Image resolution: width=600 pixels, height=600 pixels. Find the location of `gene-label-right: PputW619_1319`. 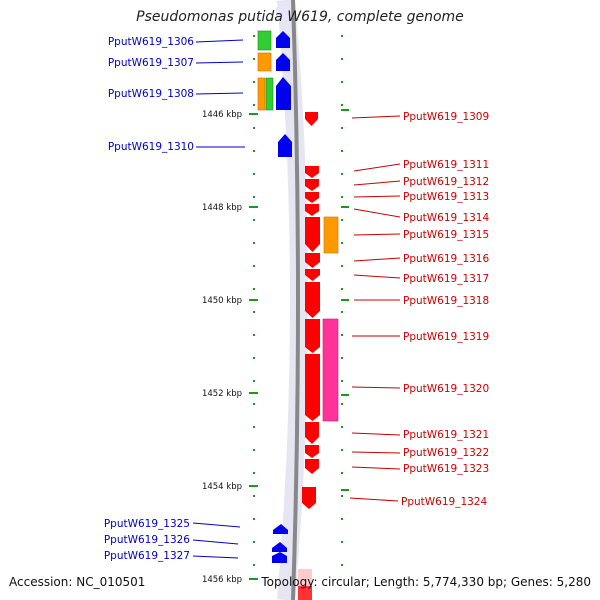

gene-label-right: PputW619_1319 is located at coordinates (446, 337).